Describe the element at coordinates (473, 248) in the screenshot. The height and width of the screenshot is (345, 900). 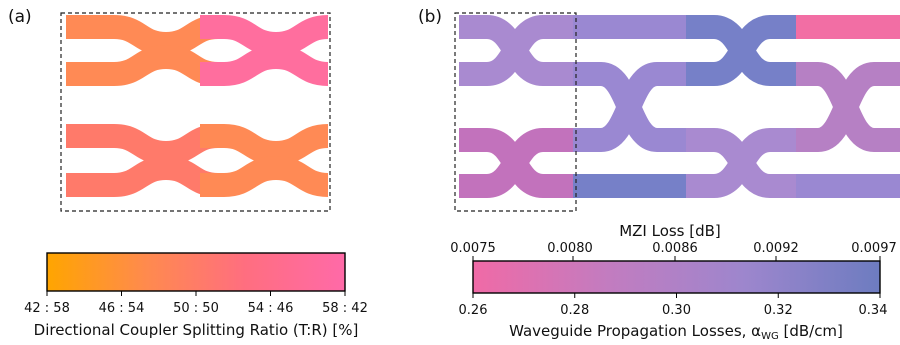
I see `colorbar-b-top-tick-label: 0.0075` at that location.